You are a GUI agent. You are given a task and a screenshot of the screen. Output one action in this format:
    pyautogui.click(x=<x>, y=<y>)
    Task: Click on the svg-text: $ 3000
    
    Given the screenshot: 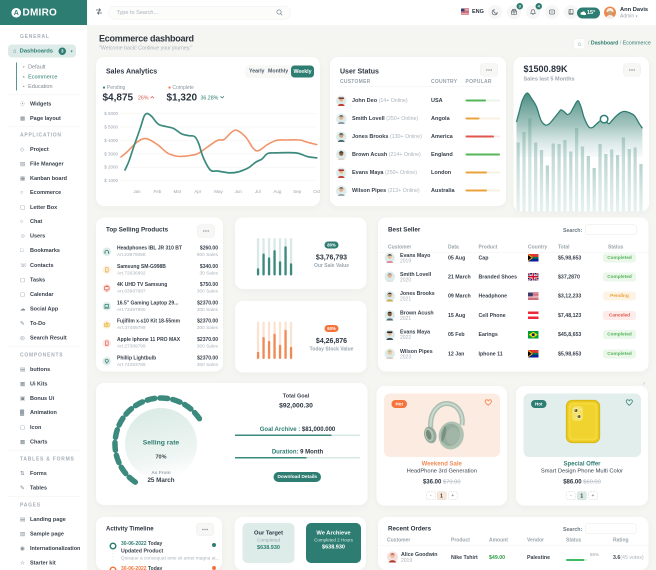 What is the action you would take?
    pyautogui.click(x=111, y=153)
    